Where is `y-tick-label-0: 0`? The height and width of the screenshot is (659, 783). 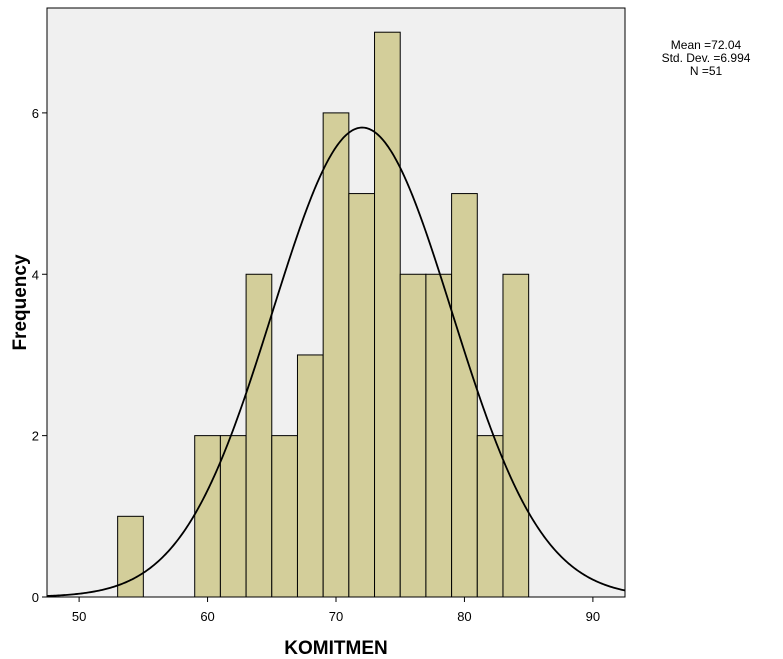
y-tick-label-0: 0 is located at coordinates (35, 597).